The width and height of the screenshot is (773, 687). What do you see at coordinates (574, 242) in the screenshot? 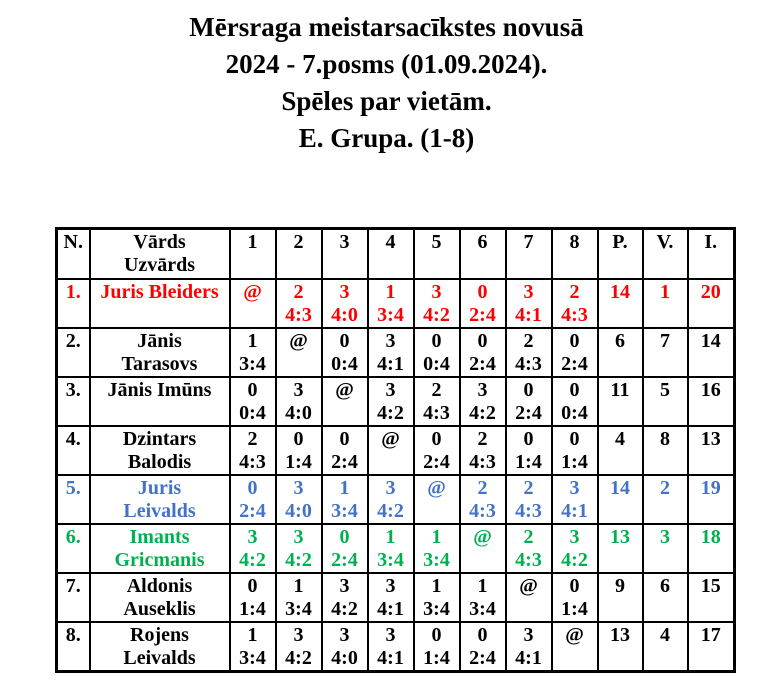
I see `cell-line: 8` at bounding box center [574, 242].